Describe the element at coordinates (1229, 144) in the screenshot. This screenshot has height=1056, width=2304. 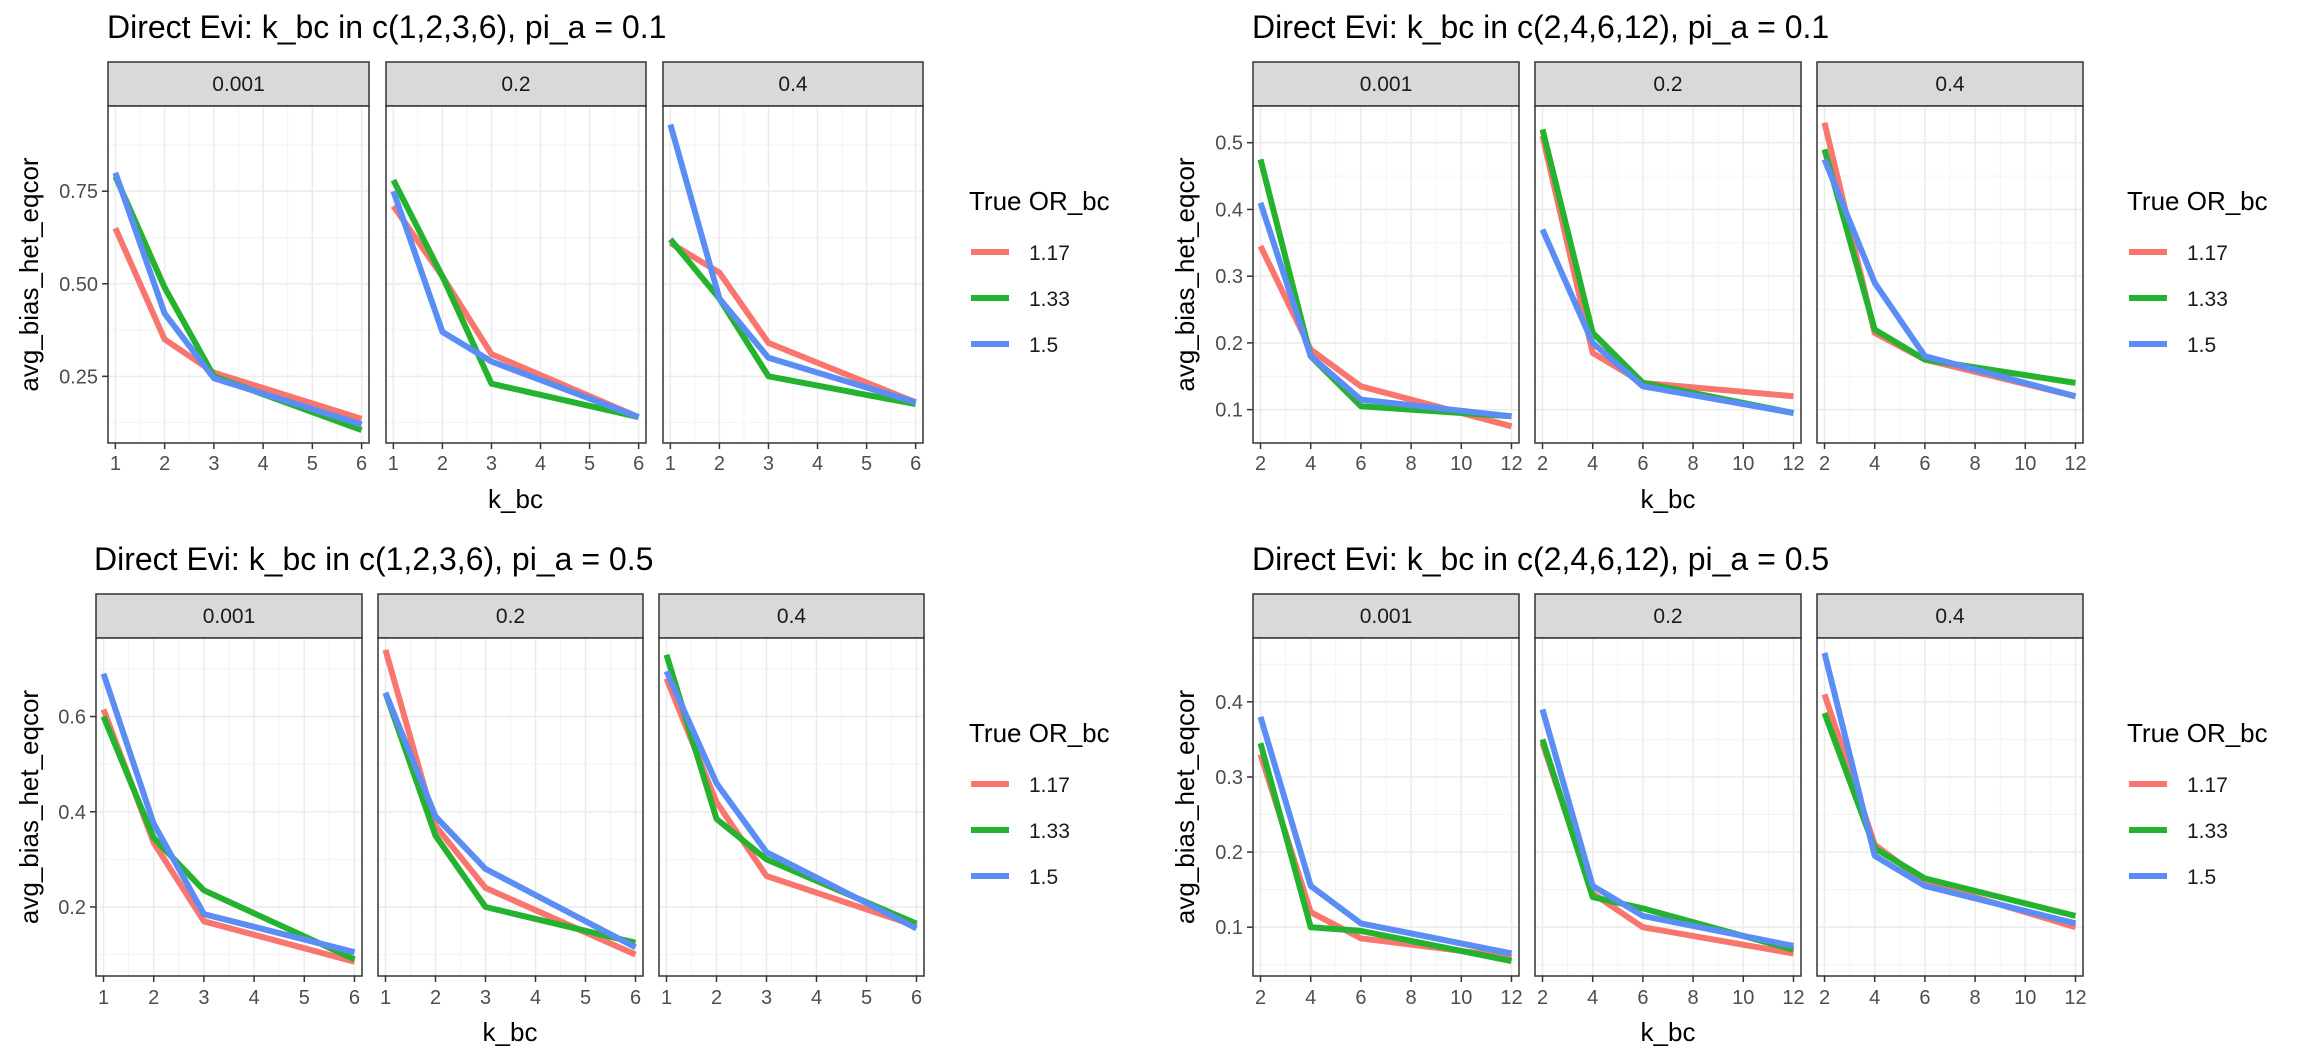
I see `y-tick-label: 0.5` at that location.